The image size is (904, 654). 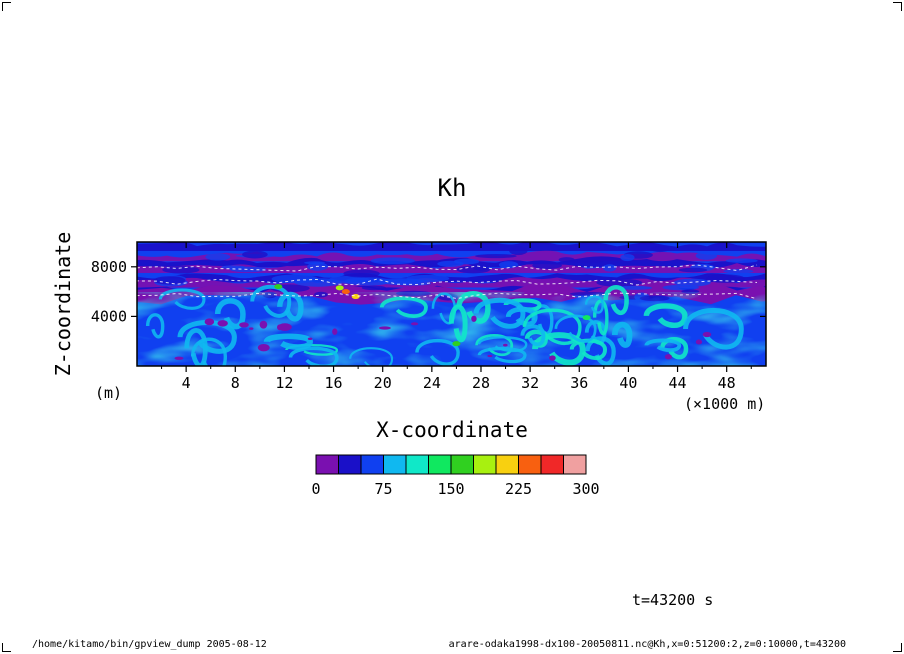 I want to click on x-axis: 4 8 12 16 20 24 28 32 36 40 44 48, so click(x=456, y=317).